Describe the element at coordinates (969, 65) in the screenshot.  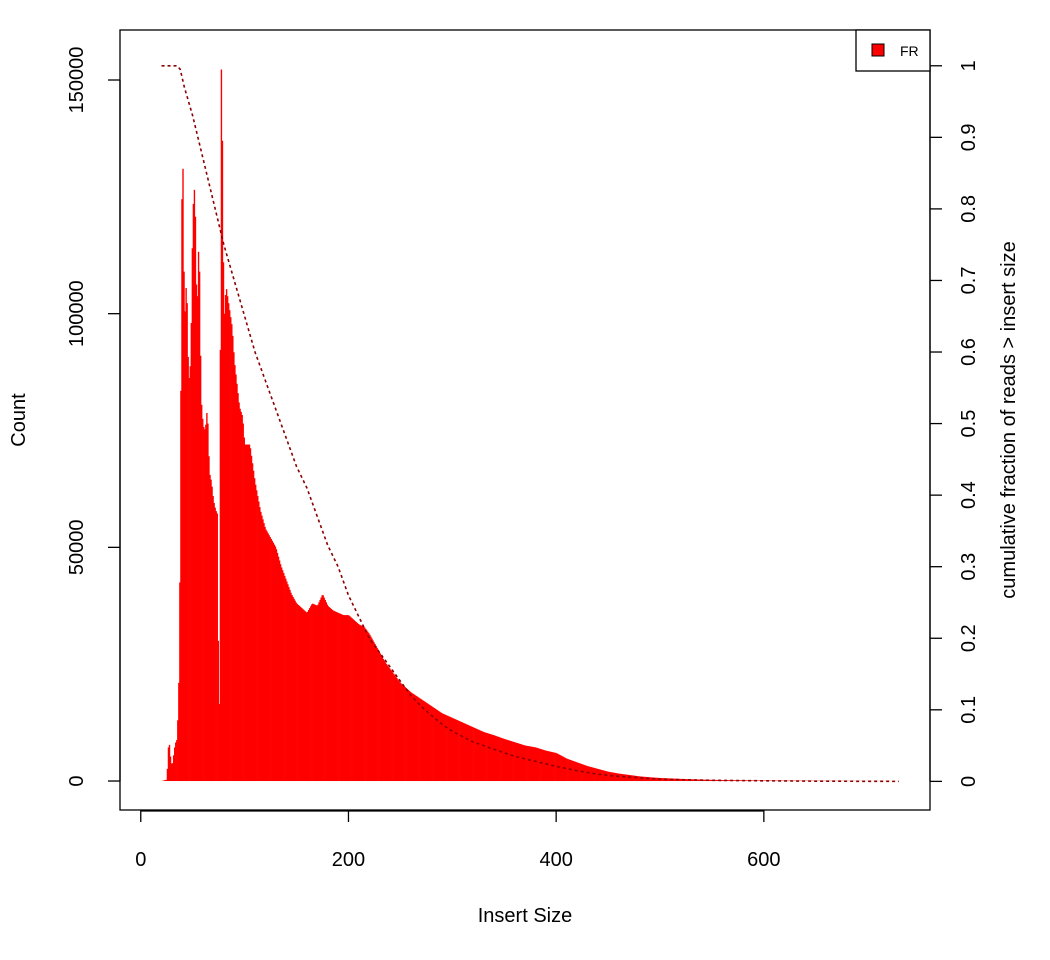
I see `y2-tick-label: 1` at that location.